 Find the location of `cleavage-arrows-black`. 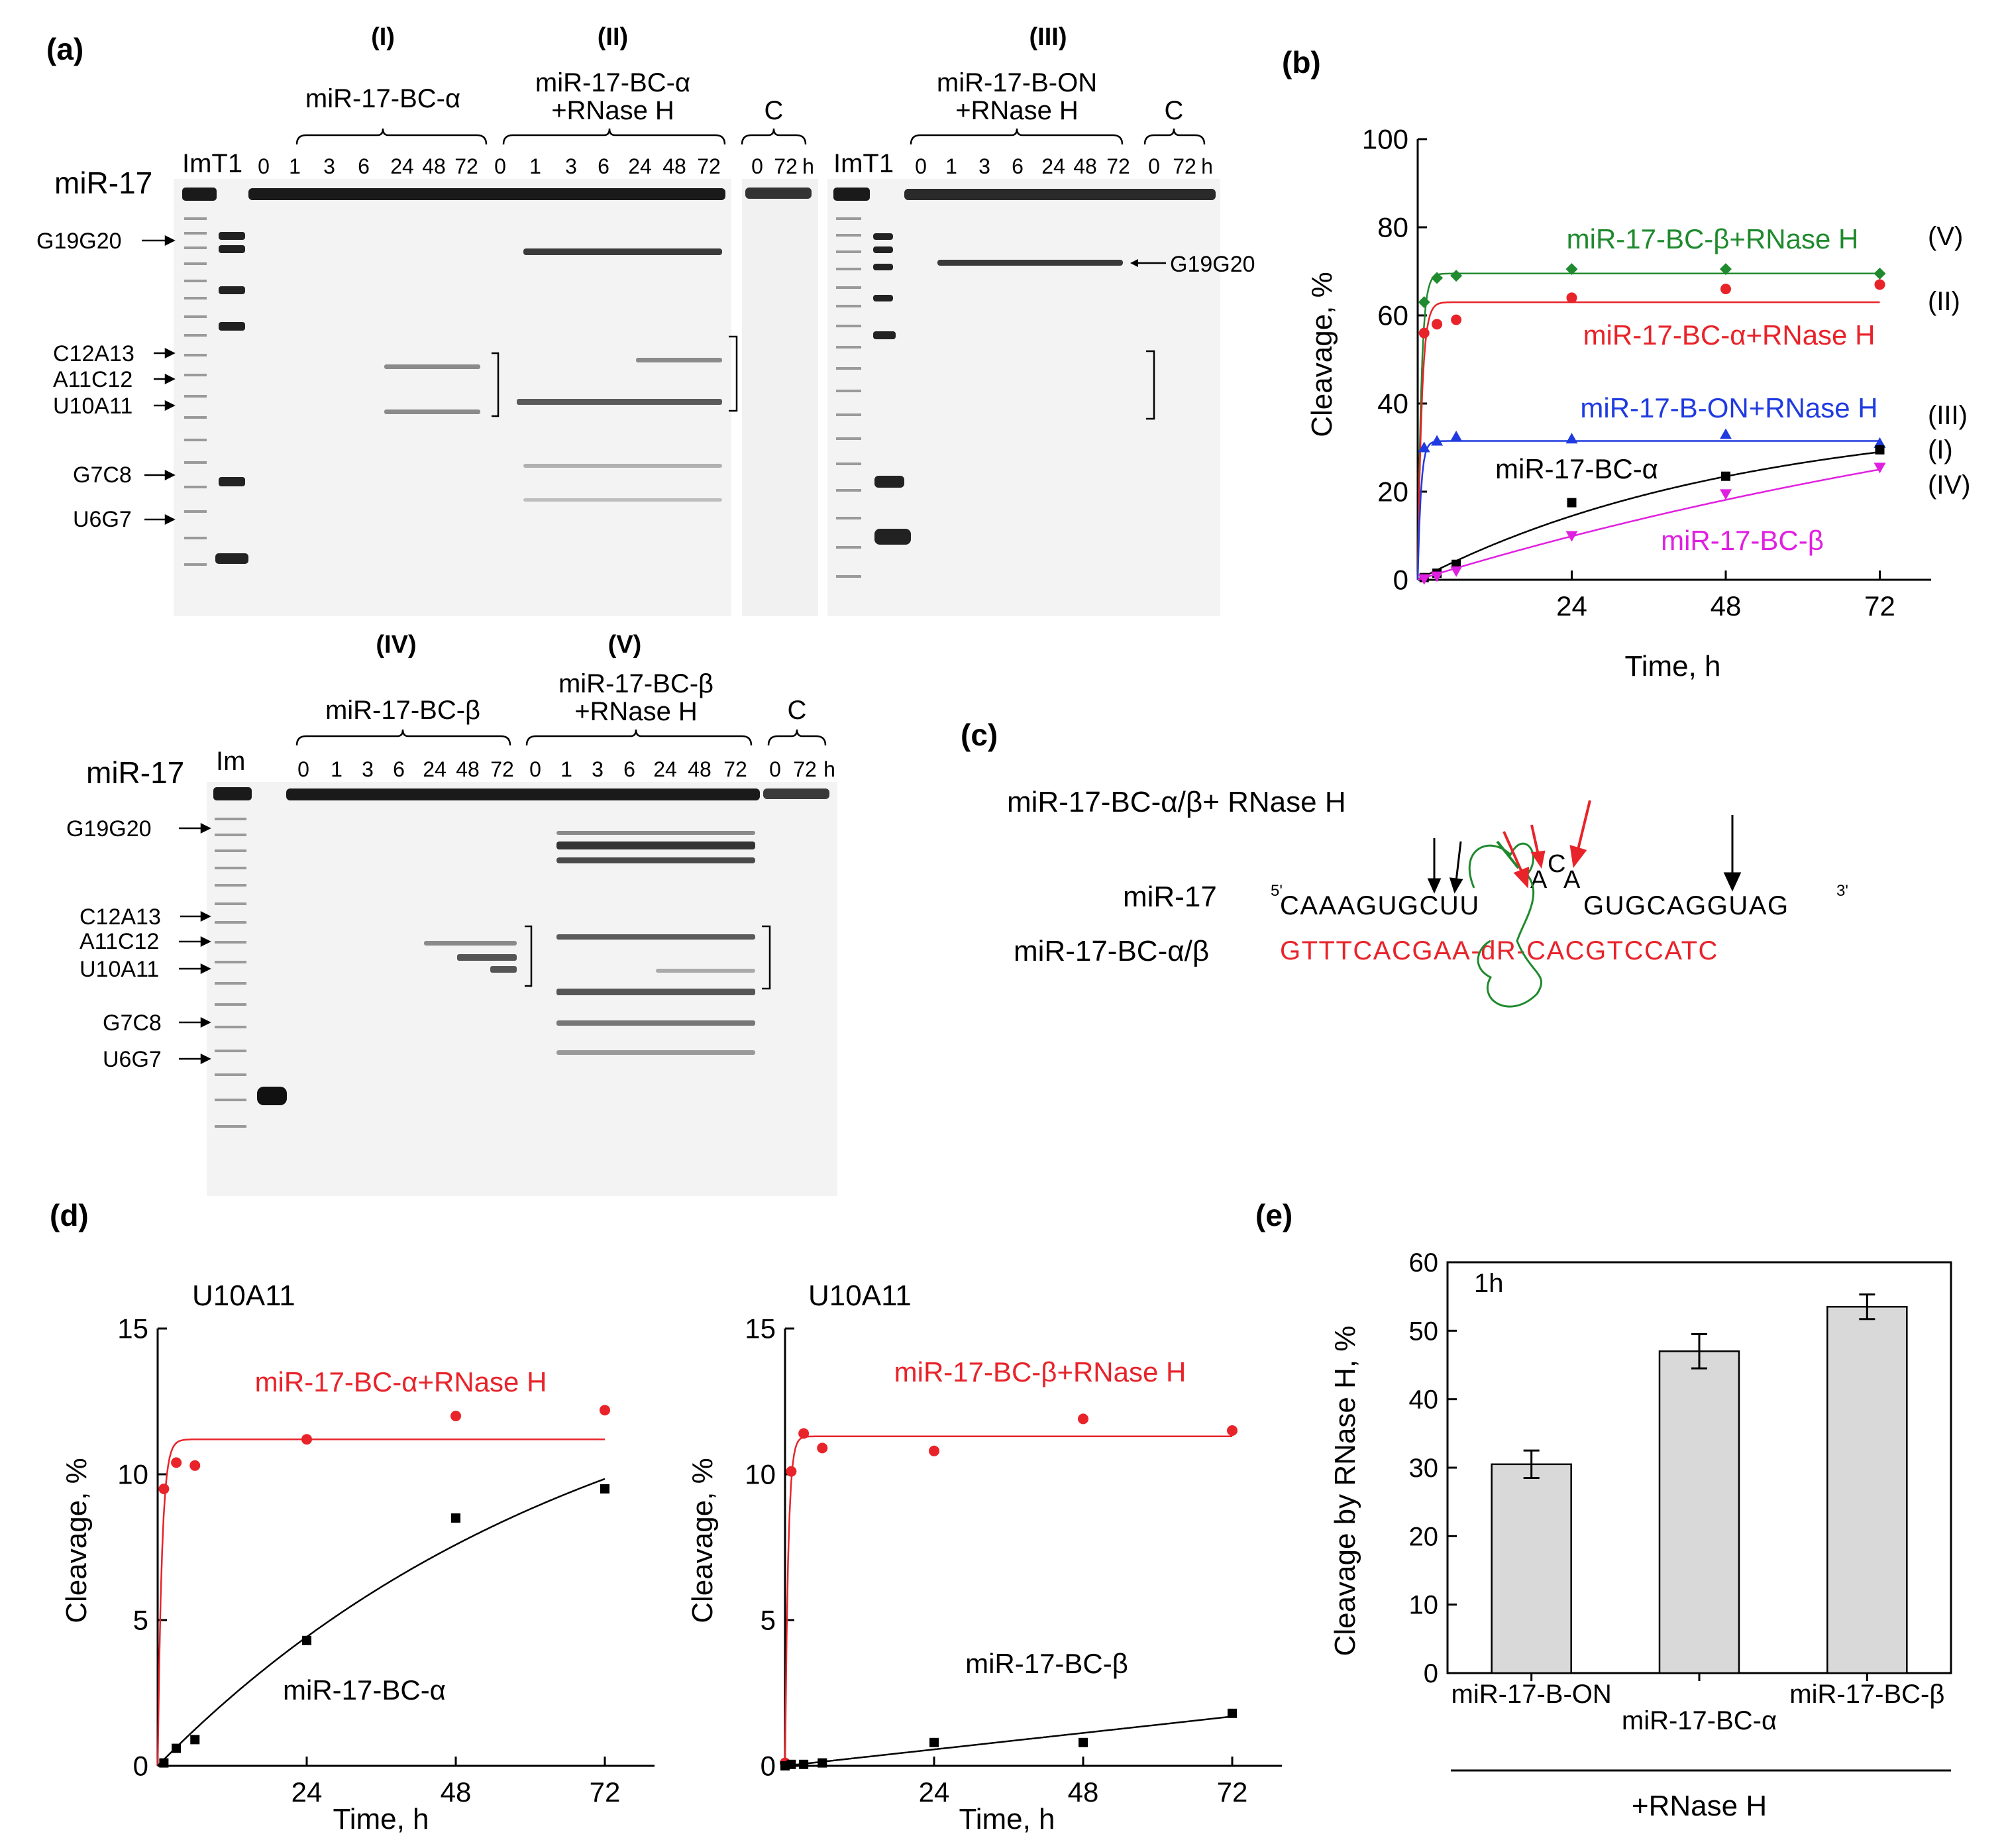

cleavage-arrows-black is located at coordinates (1584, 854).